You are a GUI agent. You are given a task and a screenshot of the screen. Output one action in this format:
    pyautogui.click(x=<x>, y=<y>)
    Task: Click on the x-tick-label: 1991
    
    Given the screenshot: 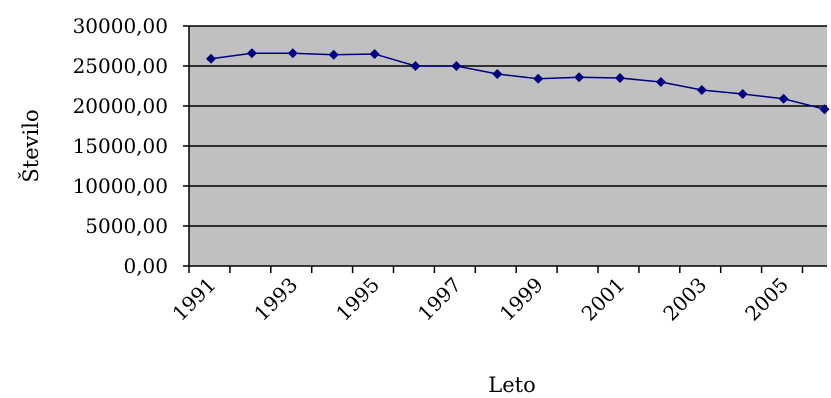 What is the action you would take?
    pyautogui.click(x=194, y=299)
    